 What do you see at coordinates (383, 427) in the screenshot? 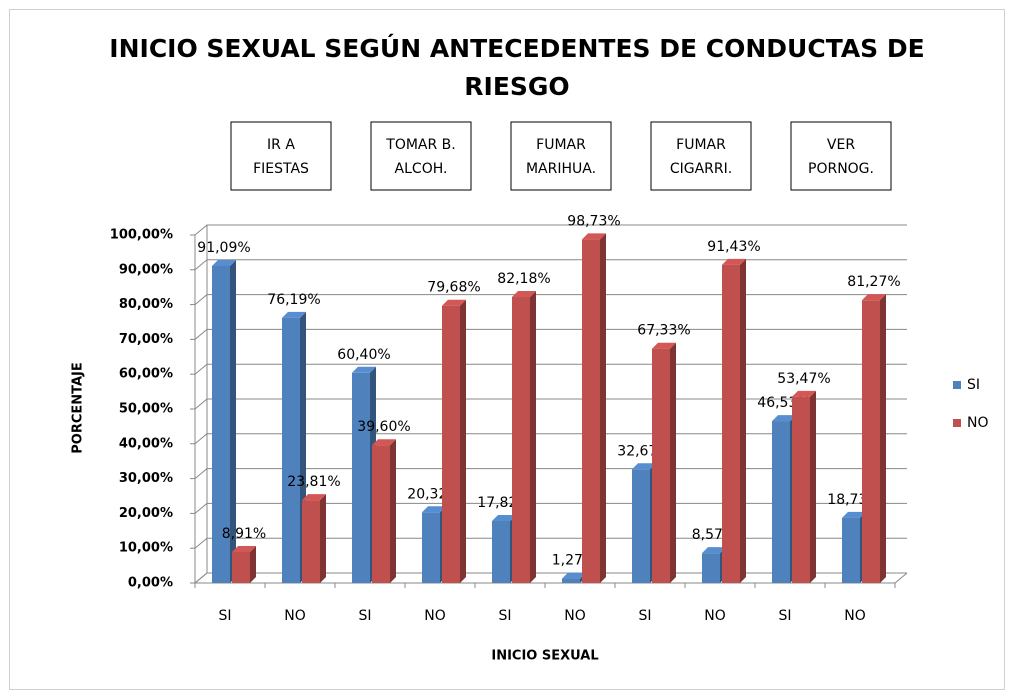
I see `value-label: 39,60%` at bounding box center [383, 427].